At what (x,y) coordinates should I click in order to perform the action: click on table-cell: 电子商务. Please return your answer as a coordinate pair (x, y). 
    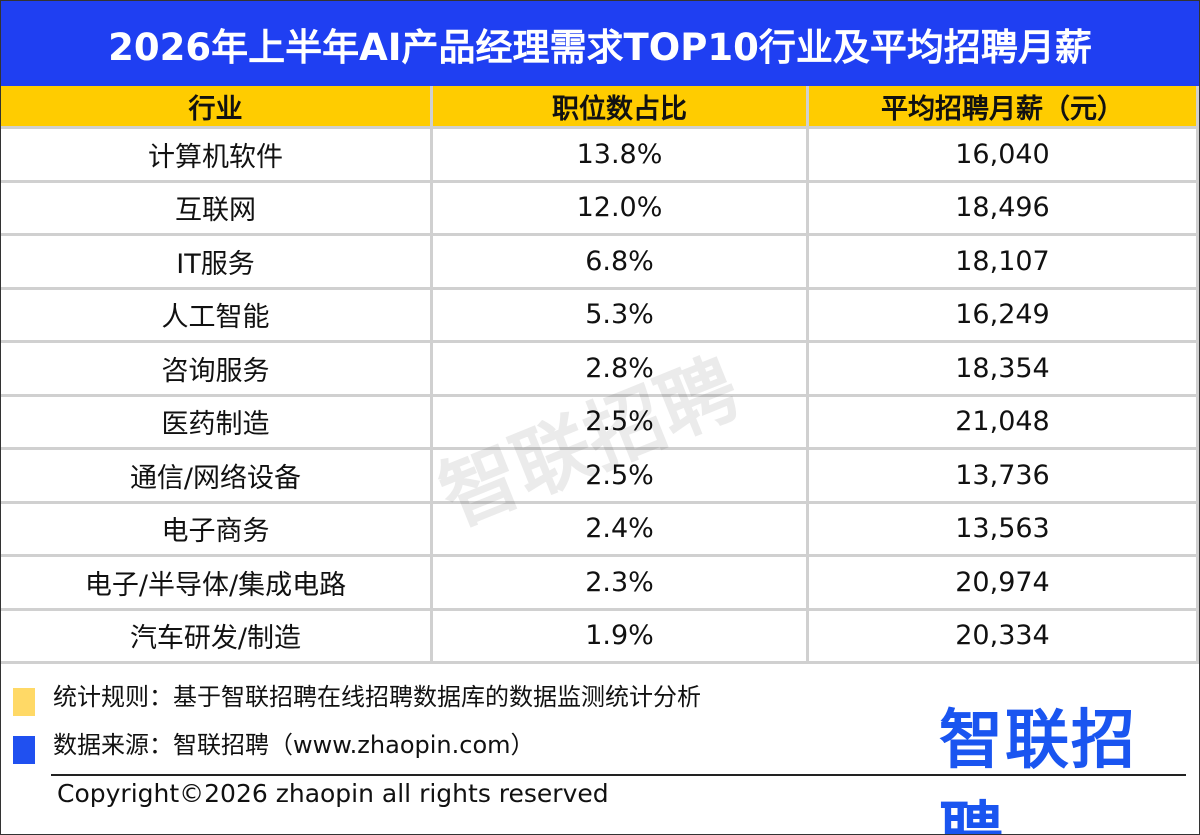
    Looking at the image, I should click on (217, 530).